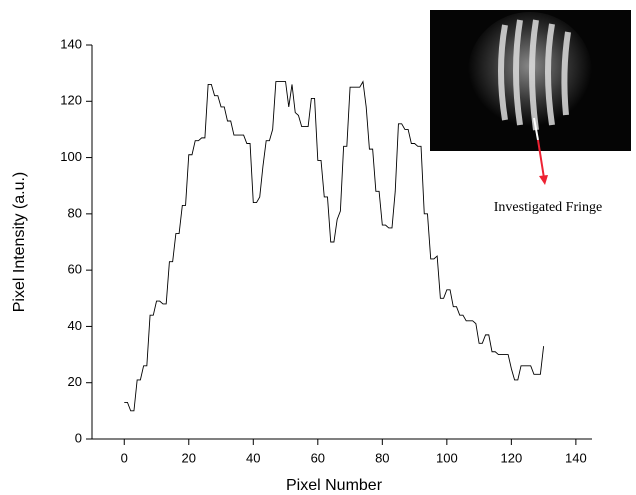 The image size is (636, 495). What do you see at coordinates (19, 242) in the screenshot?
I see `y-axis-label: Pixel Intensity (a.u.)` at bounding box center [19, 242].